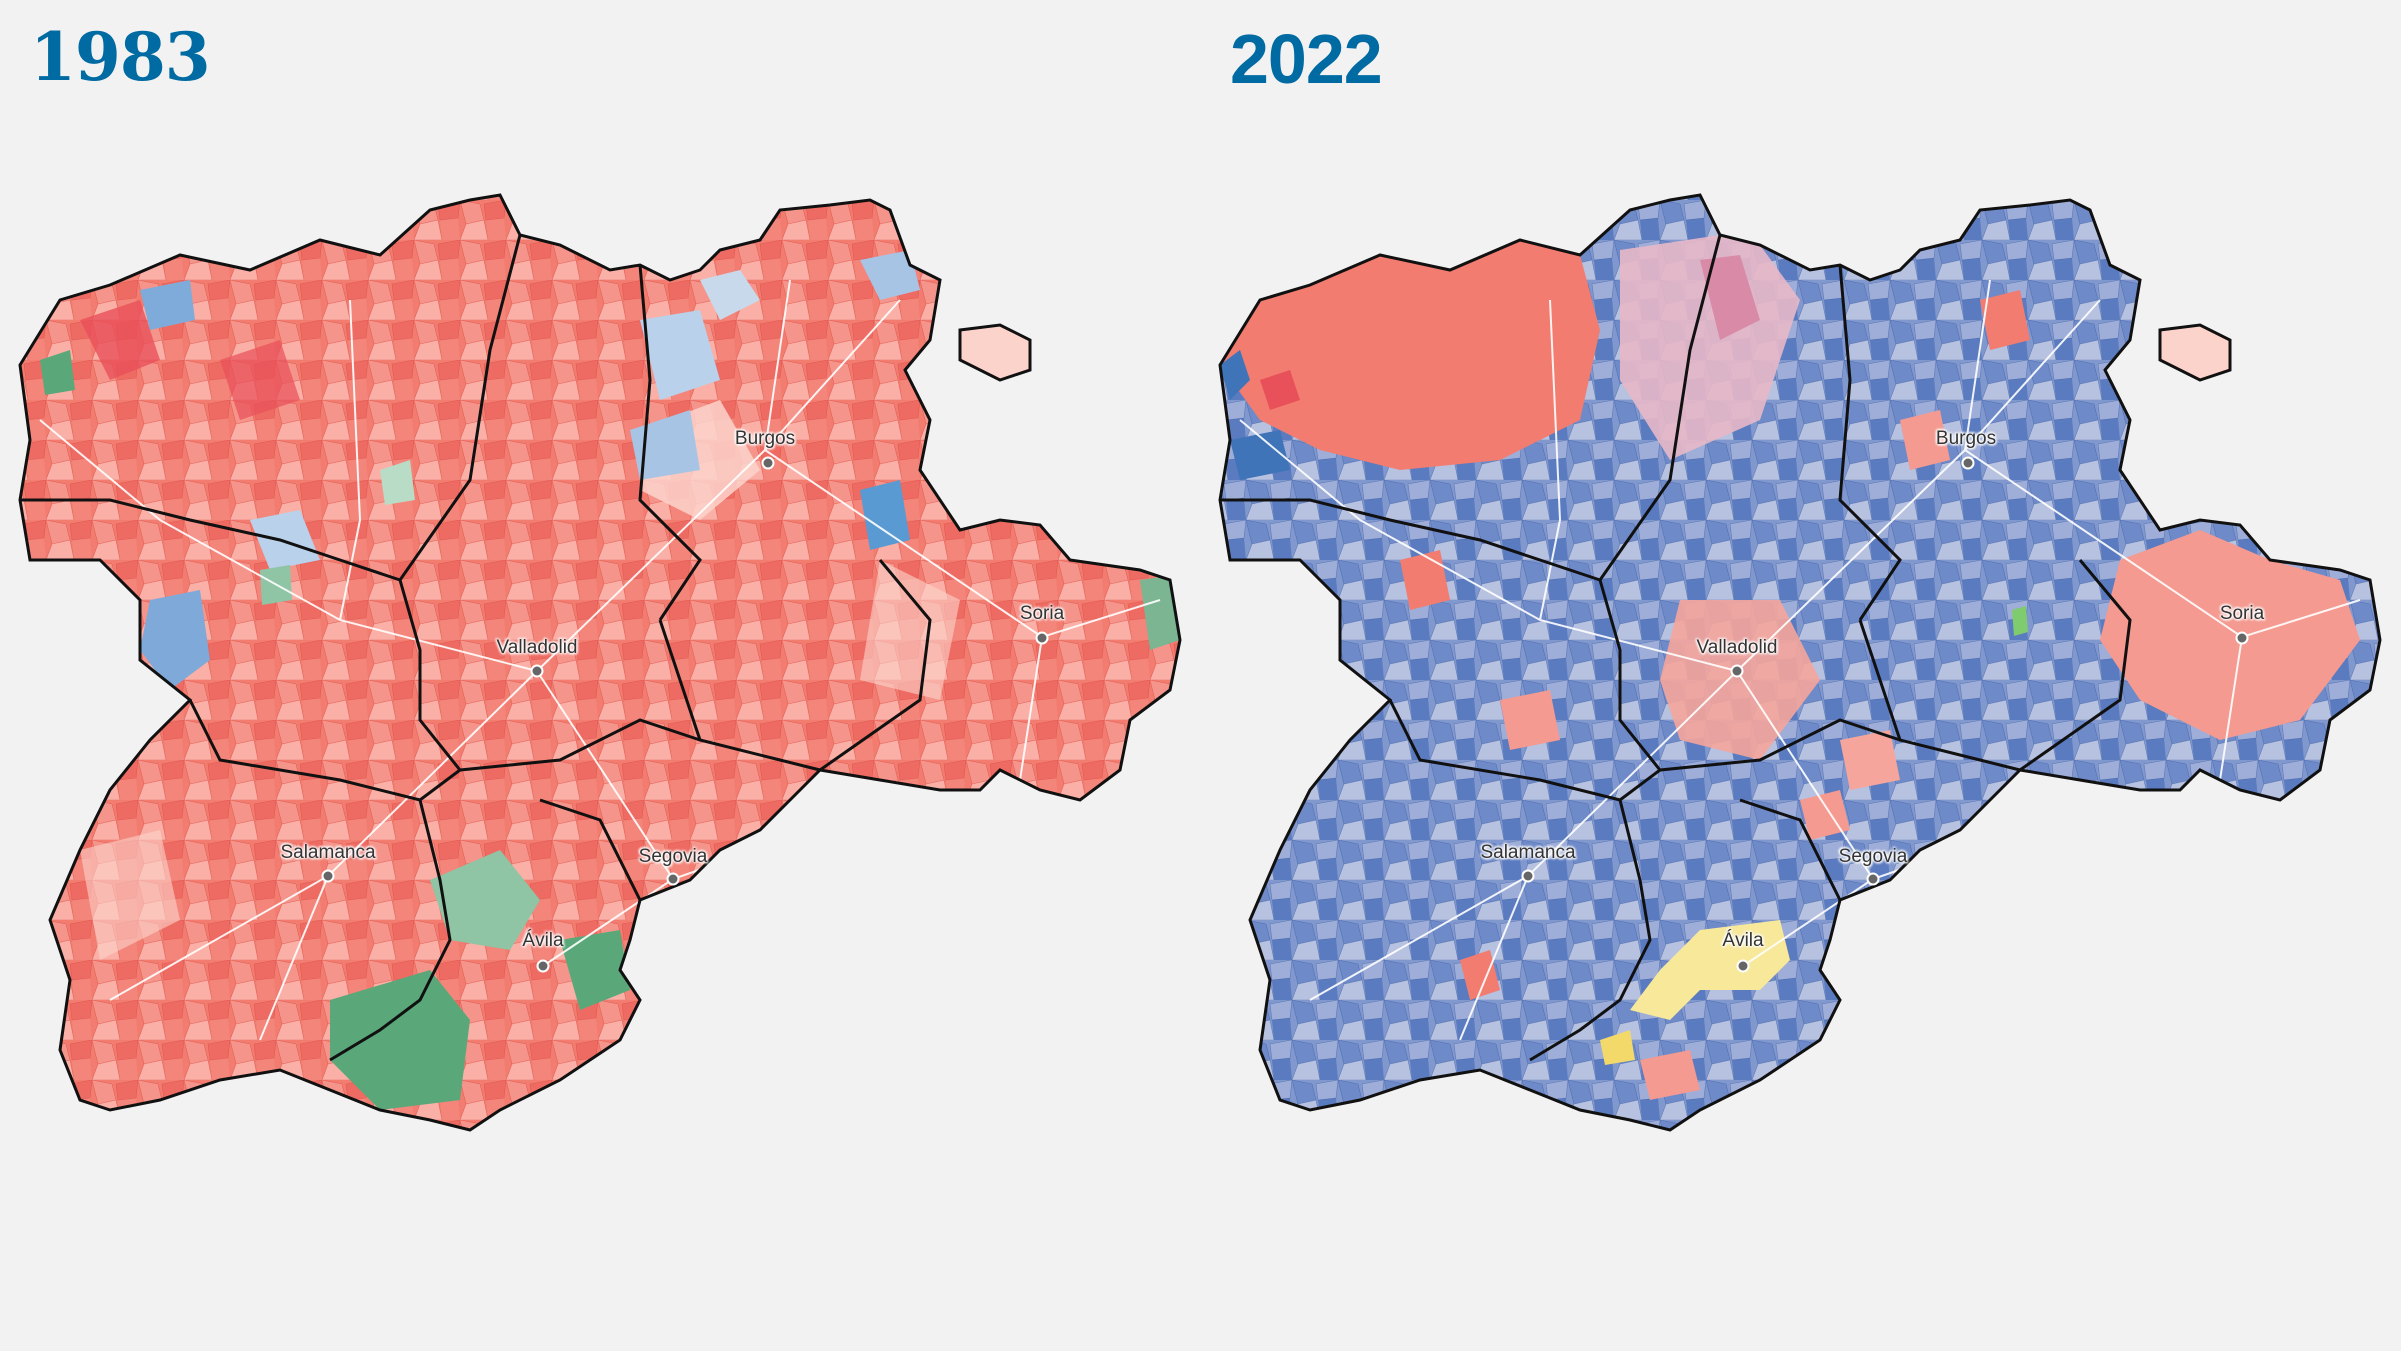  Describe the element at coordinates (1306, 59) in the screenshot. I see `year-title-2022: 2022` at that location.